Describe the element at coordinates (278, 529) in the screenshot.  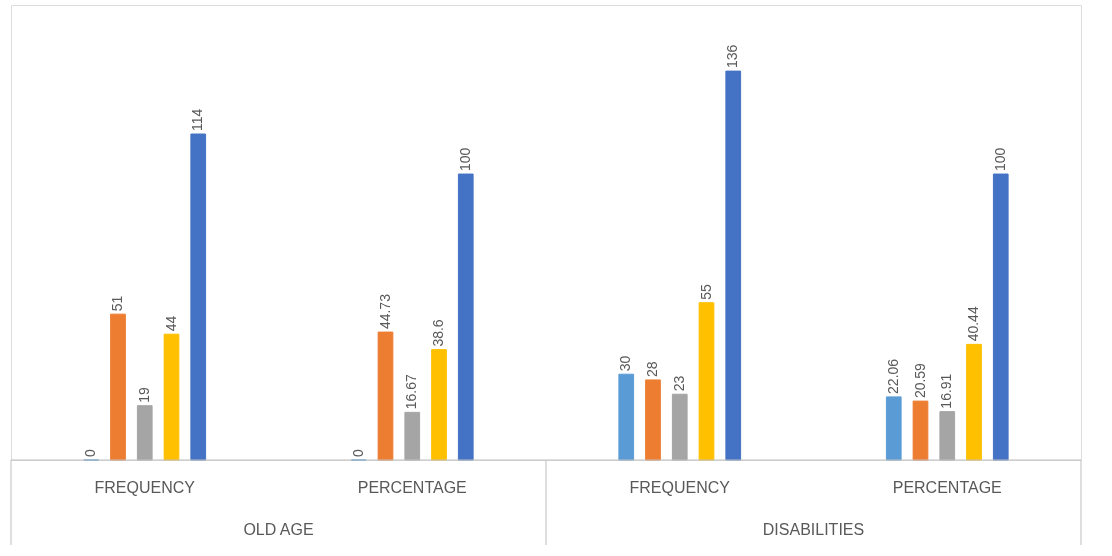
I see `text: OLD AGE` at that location.